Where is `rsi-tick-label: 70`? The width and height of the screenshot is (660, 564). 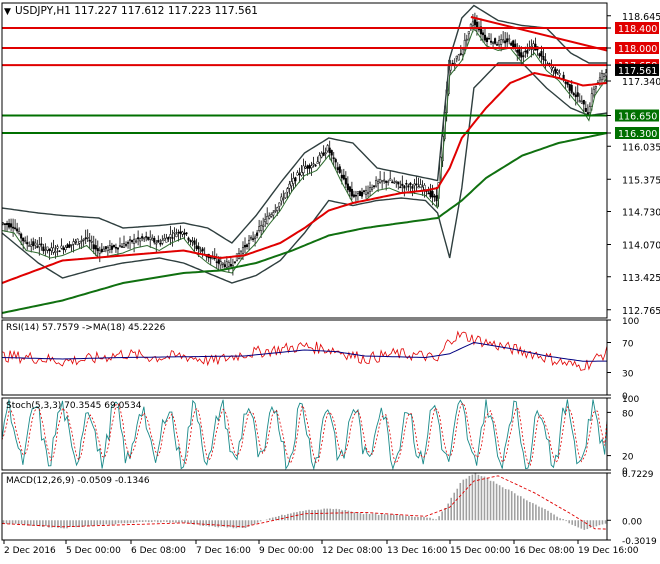
rsi-tick-label: 70 is located at coordinates (628, 345).